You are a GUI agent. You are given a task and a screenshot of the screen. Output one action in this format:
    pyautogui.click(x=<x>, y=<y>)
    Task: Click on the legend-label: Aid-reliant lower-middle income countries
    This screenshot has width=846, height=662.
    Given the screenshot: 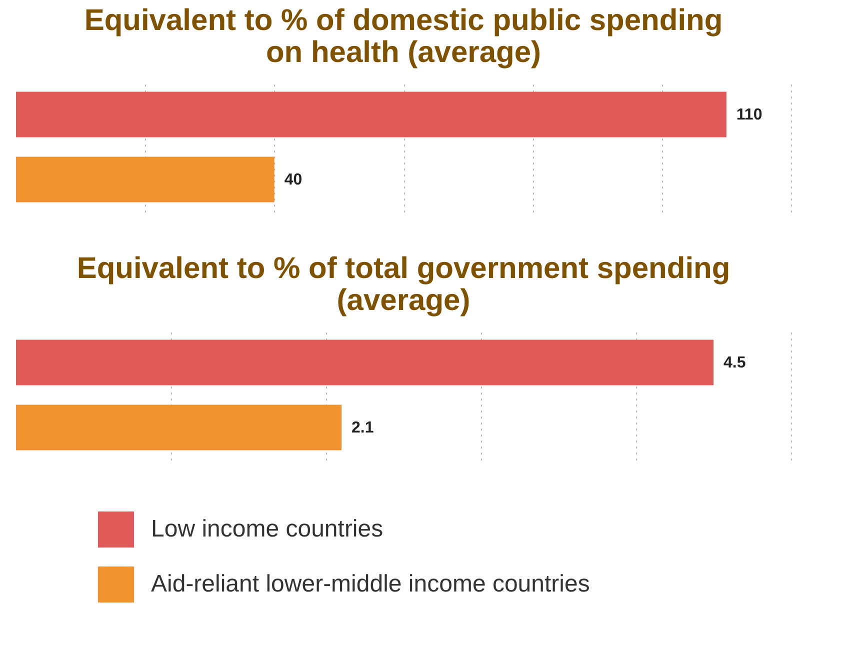 What is the action you would take?
    pyautogui.click(x=370, y=584)
    